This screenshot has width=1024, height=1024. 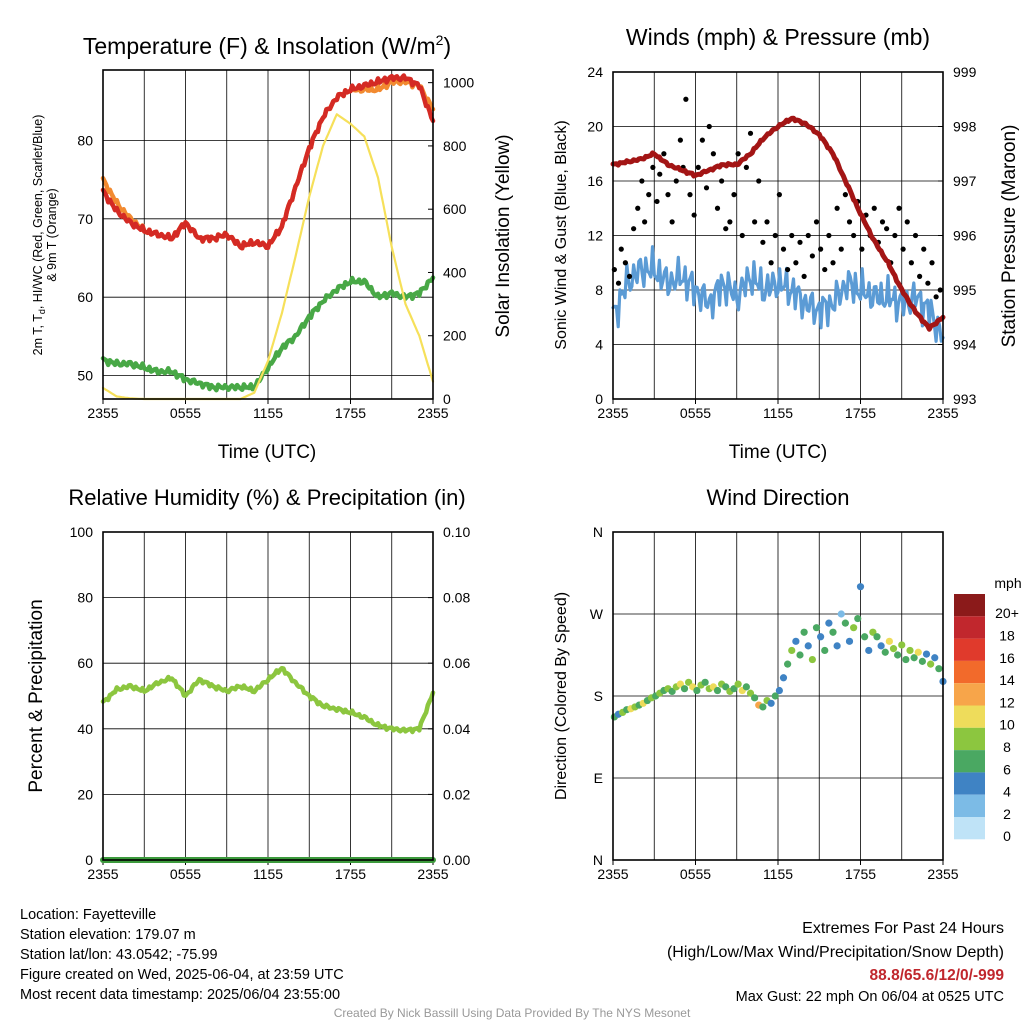 I want to click on y2-tick-label: 0.08, so click(x=456, y=598).